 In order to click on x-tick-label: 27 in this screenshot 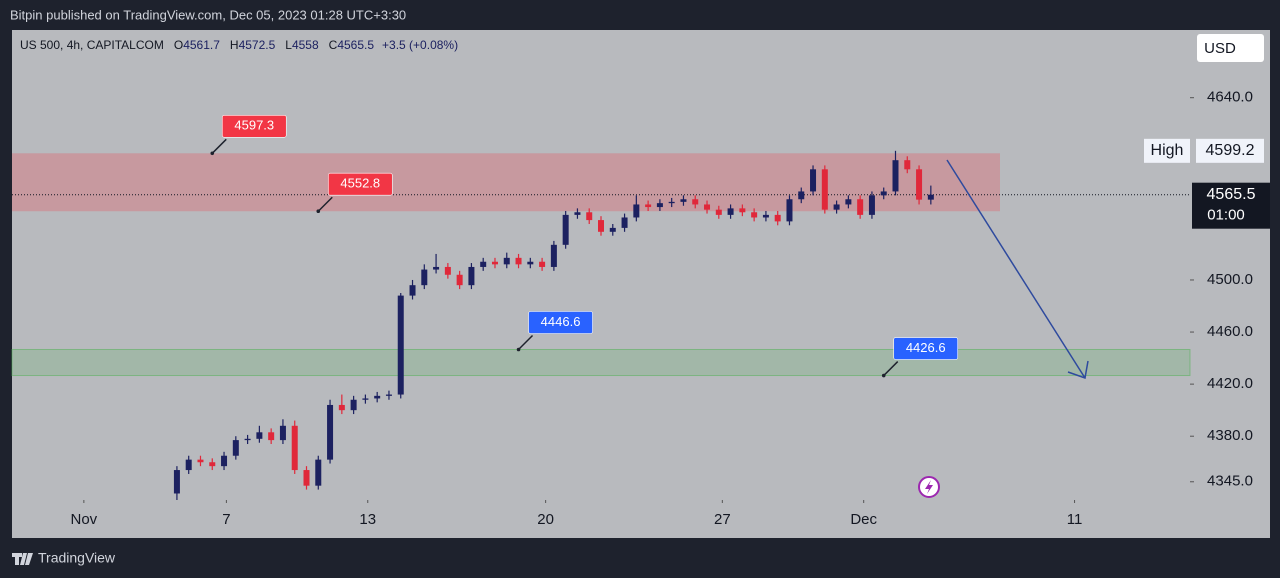, I will do `click(722, 519)`.